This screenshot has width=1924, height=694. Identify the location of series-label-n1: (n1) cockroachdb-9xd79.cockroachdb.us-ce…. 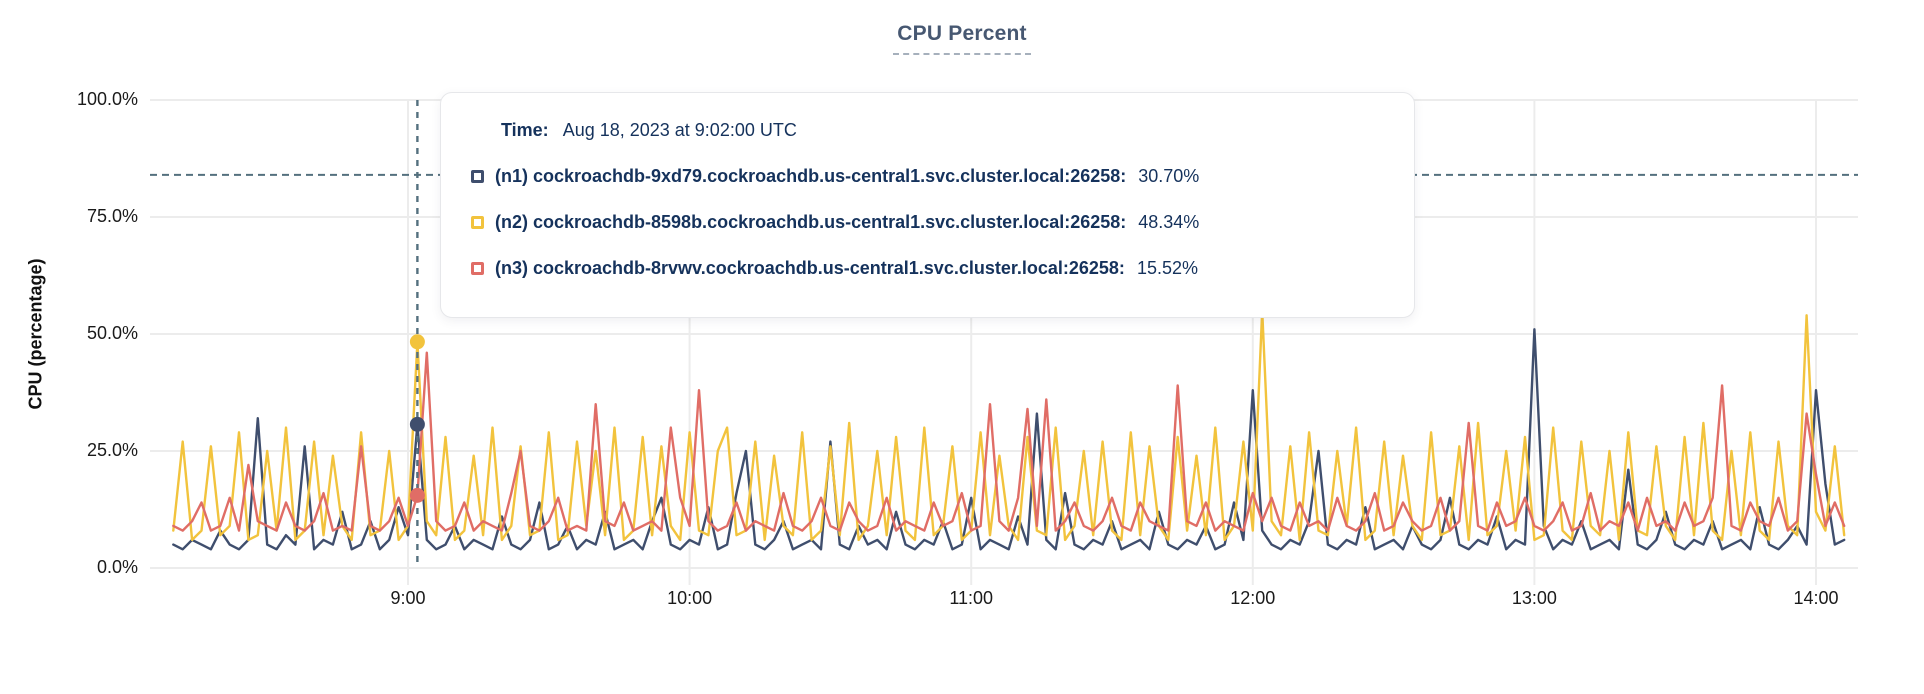
(811, 176).